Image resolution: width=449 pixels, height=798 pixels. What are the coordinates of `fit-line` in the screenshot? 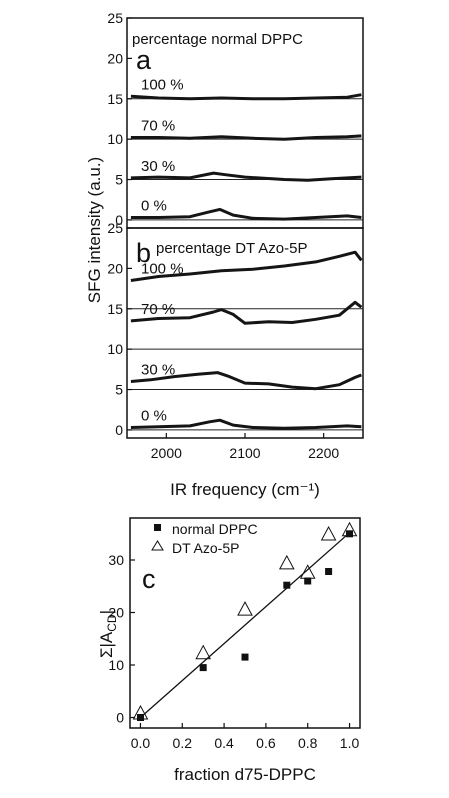 It's located at (245, 625).